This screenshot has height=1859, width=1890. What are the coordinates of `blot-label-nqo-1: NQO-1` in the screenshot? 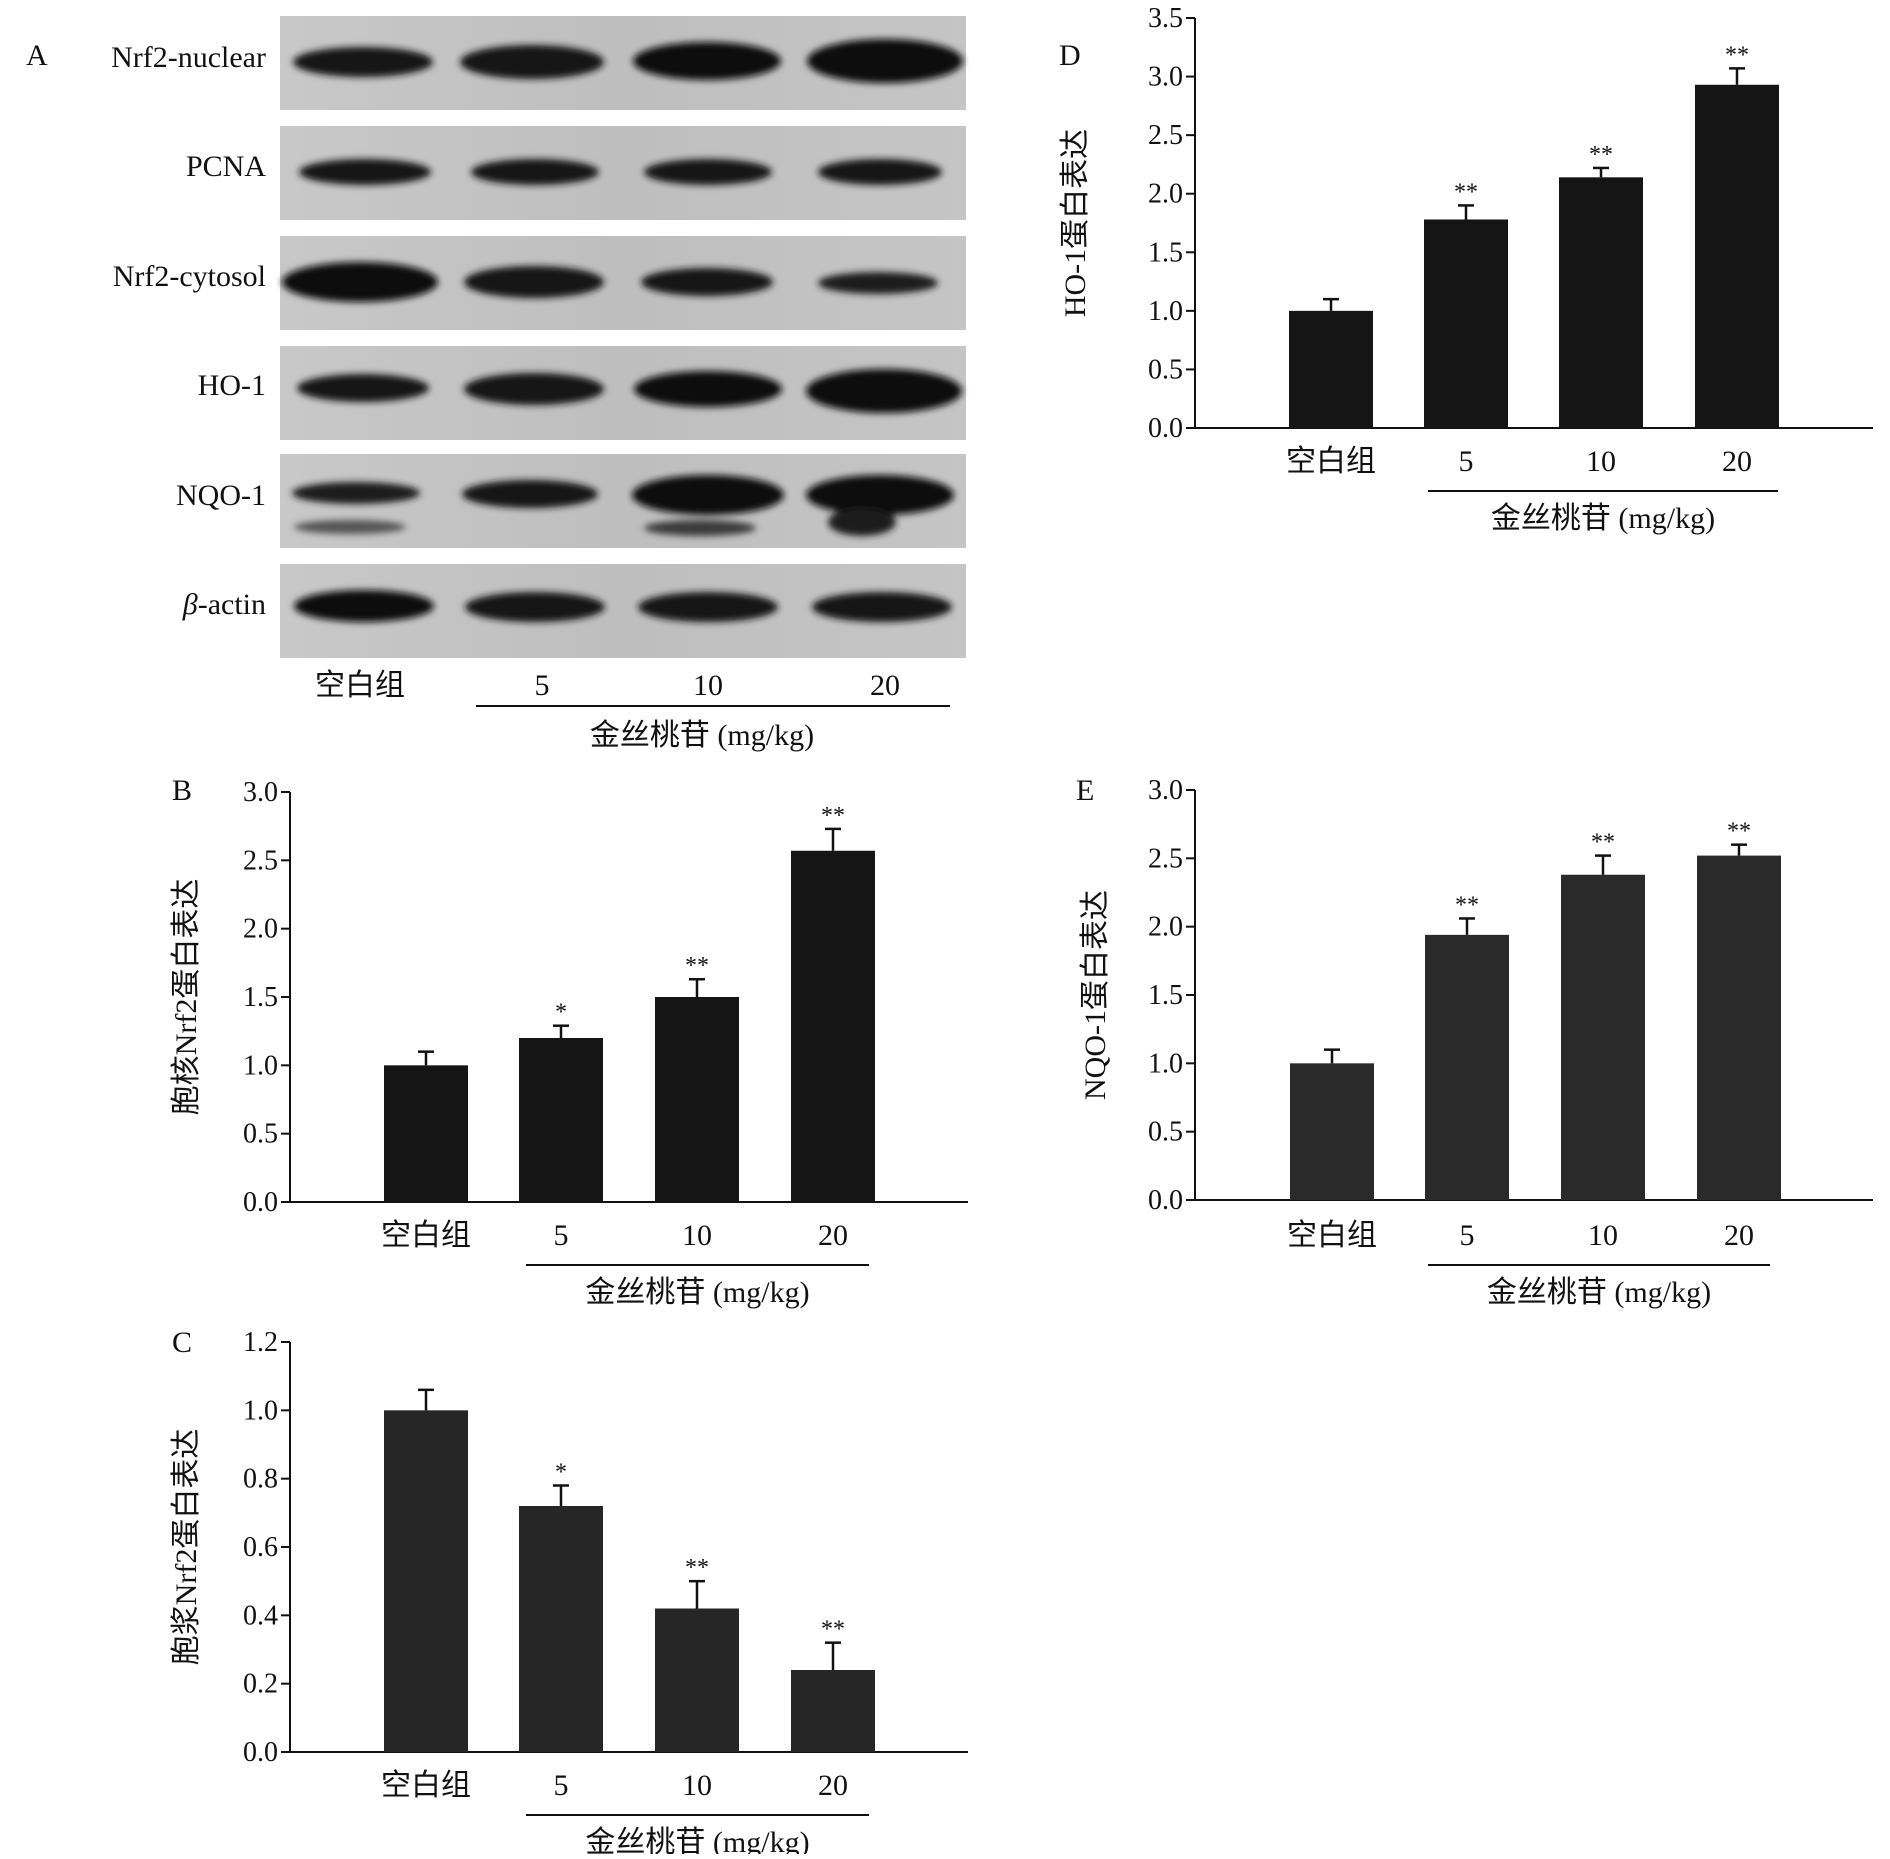 It's located at (221, 495).